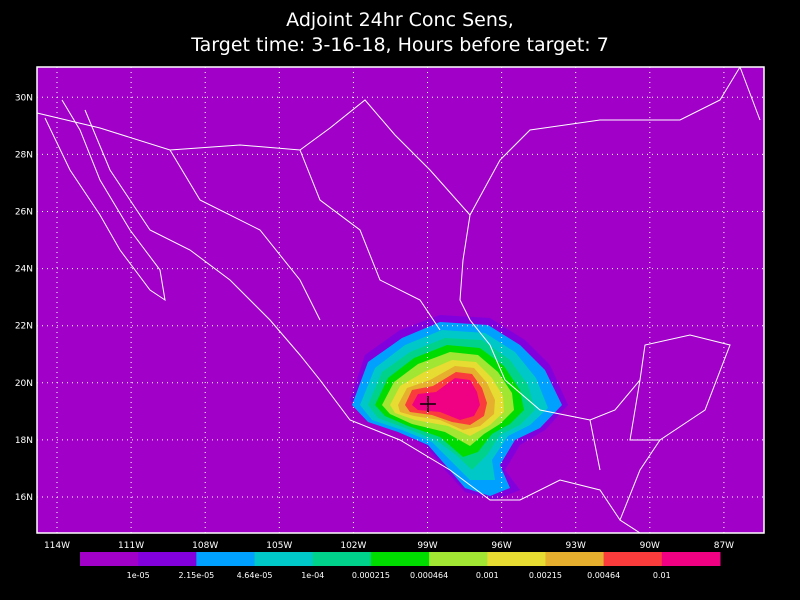  I want to click on lon-label: 114W, so click(57, 546).